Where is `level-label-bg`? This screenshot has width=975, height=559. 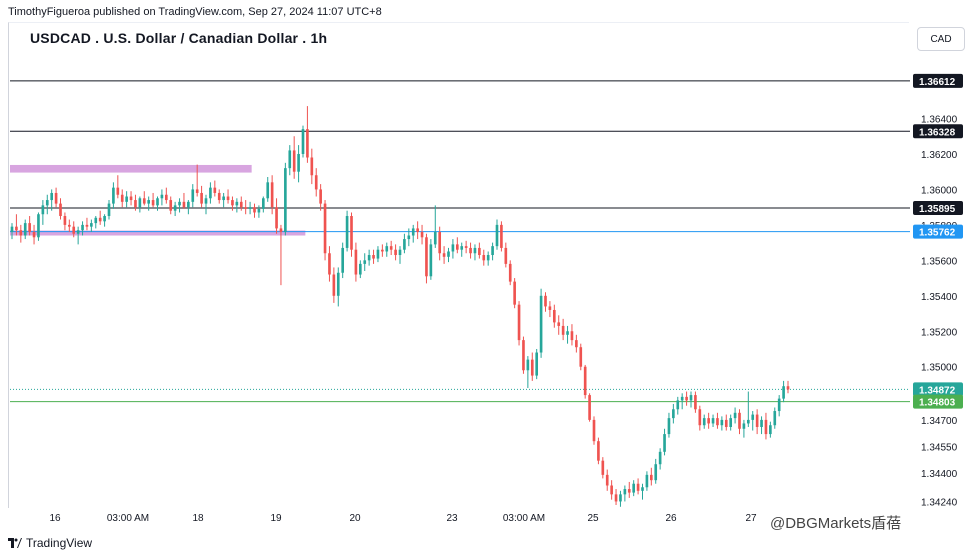 level-label-bg is located at coordinates (938, 131).